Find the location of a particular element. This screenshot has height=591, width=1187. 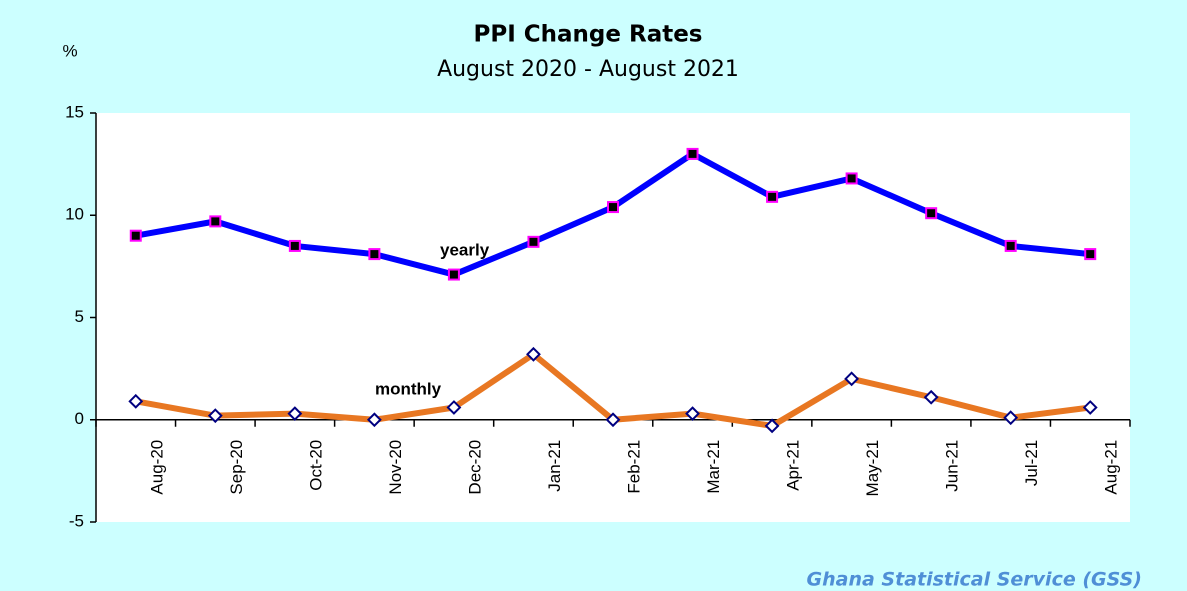

x-tick-label: Sep-20 is located at coordinates (236, 467).